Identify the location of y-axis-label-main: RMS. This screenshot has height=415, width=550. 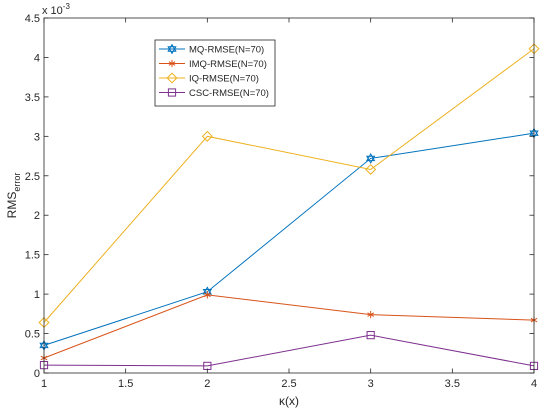
(12, 205).